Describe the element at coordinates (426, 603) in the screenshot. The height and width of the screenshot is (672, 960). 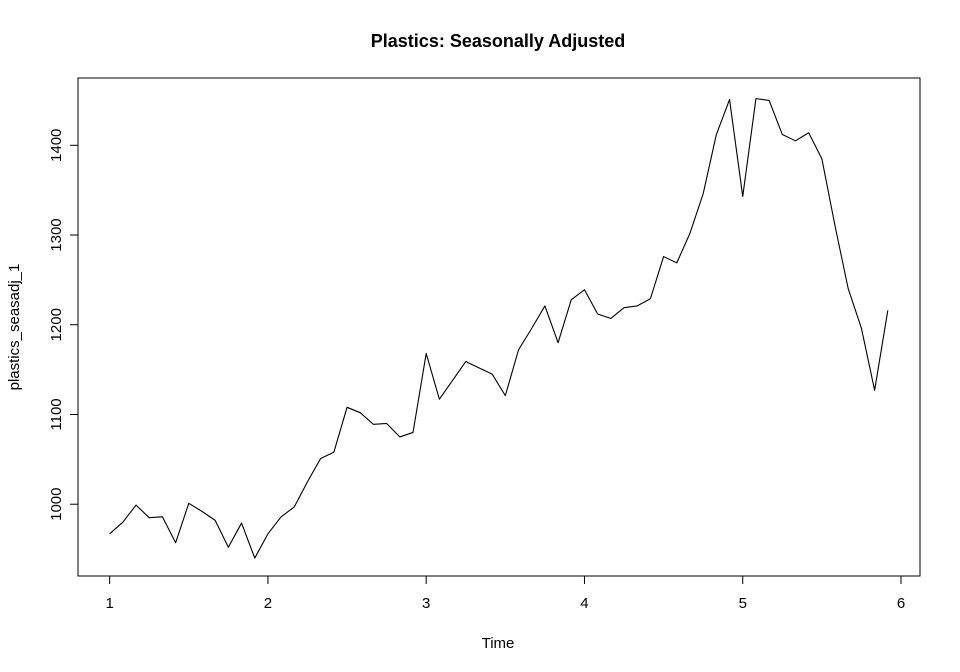
I see `x-tick-label-2: 3` at that location.